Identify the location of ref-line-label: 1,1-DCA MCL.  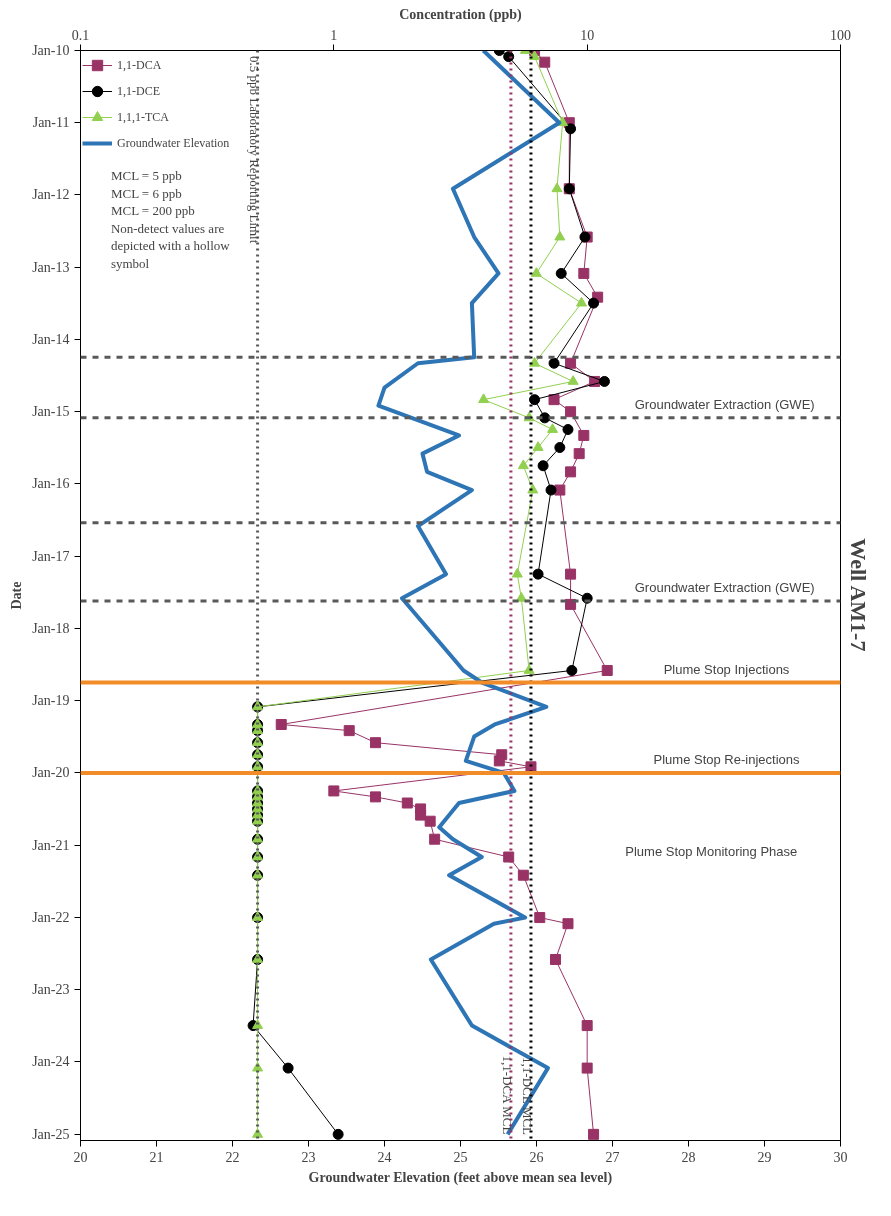
(507, 1095).